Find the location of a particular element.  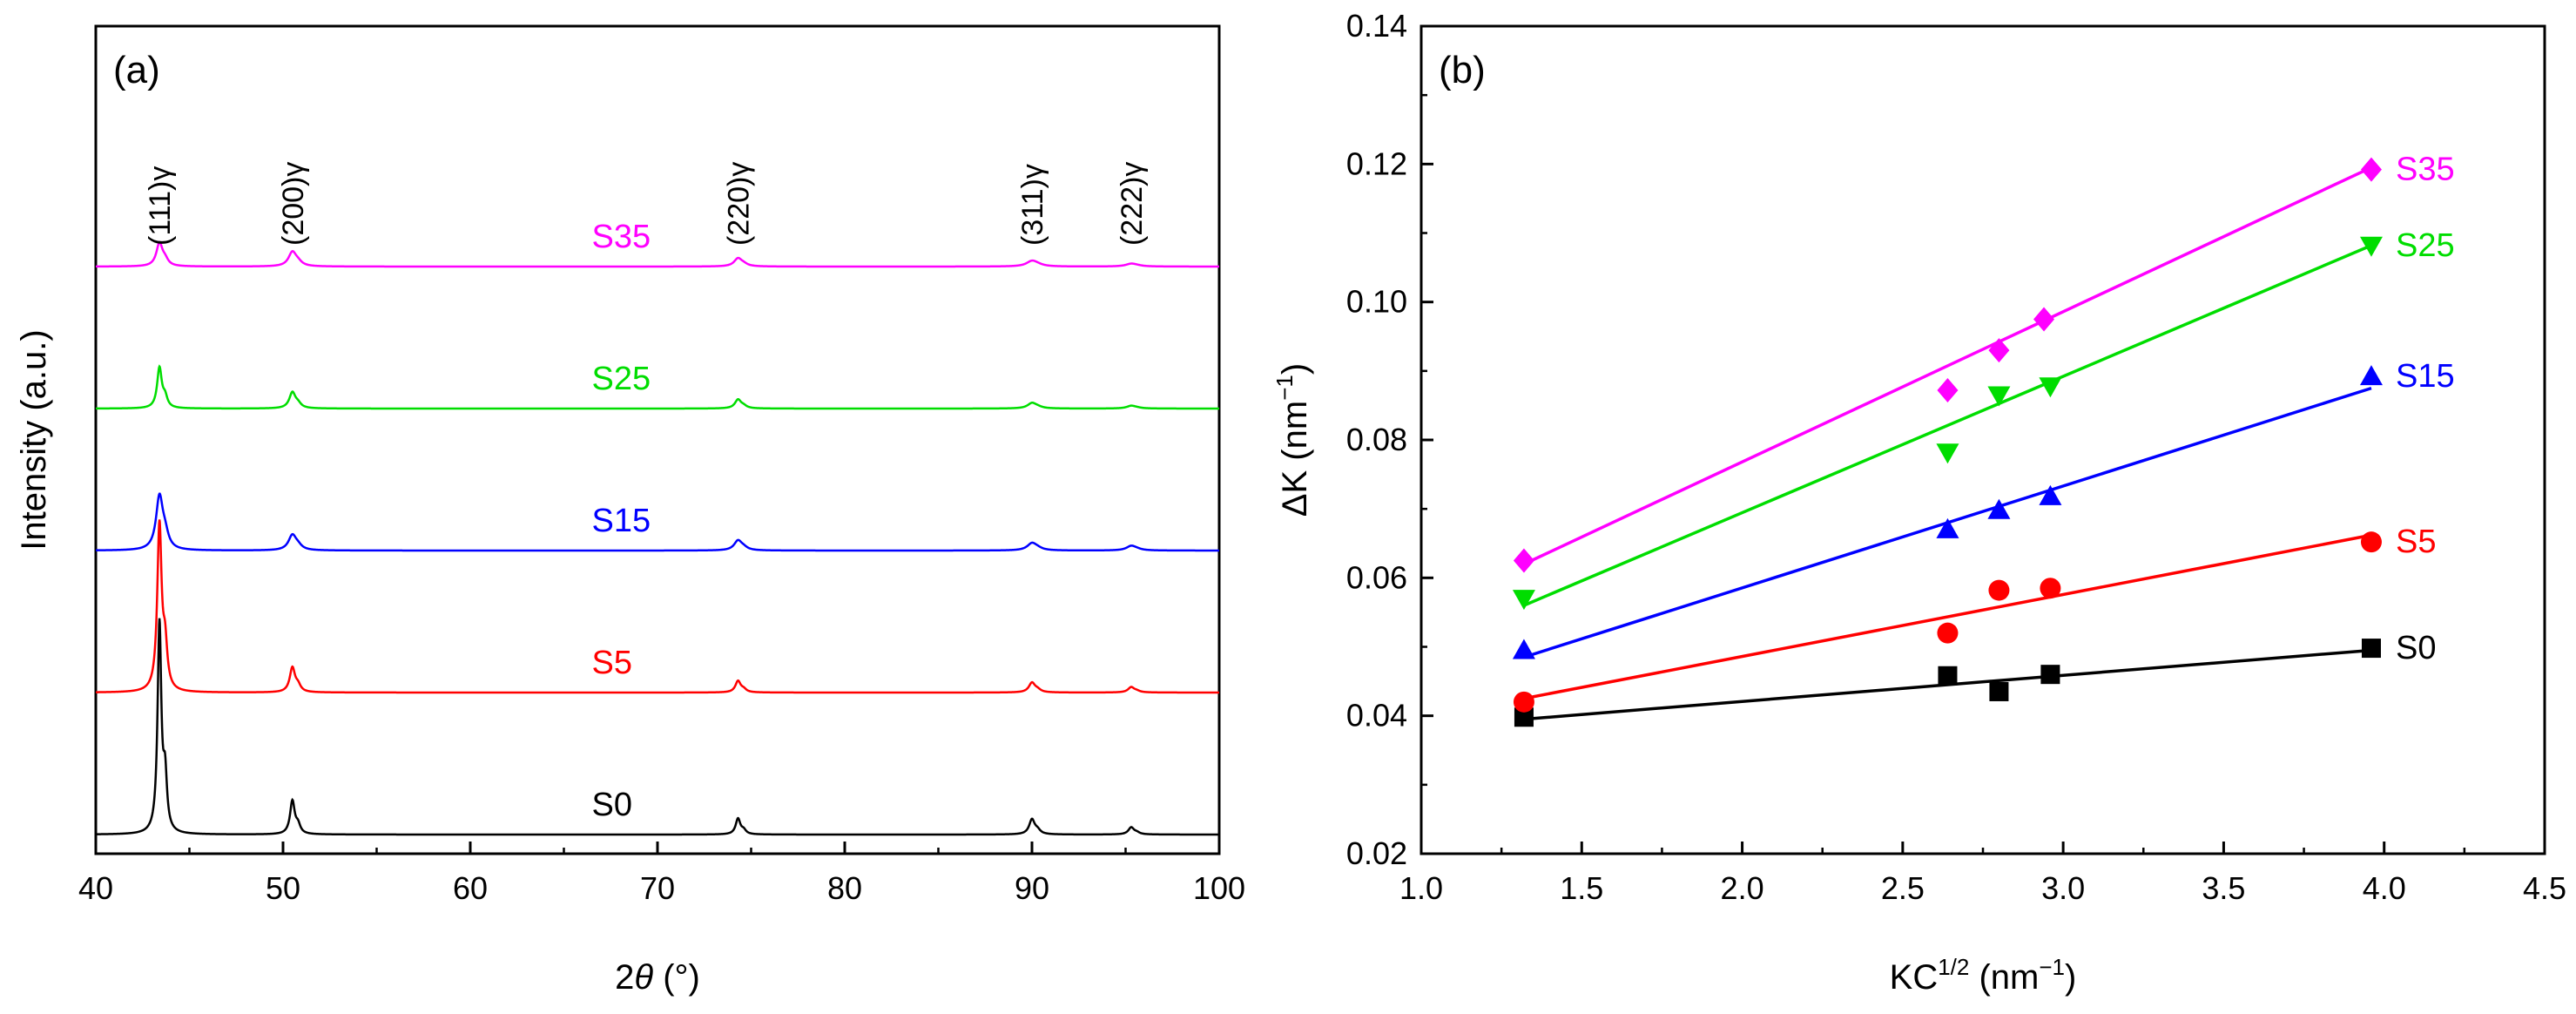

xrd-x-tick-label: 40 is located at coordinates (96, 888).